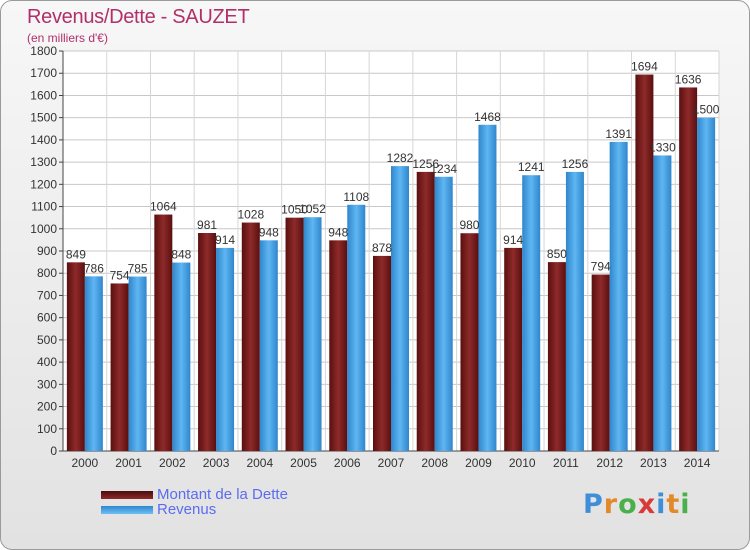 The height and width of the screenshot is (550, 750). Describe the element at coordinates (557, 254) in the screenshot. I see `data-label: 850` at that location.